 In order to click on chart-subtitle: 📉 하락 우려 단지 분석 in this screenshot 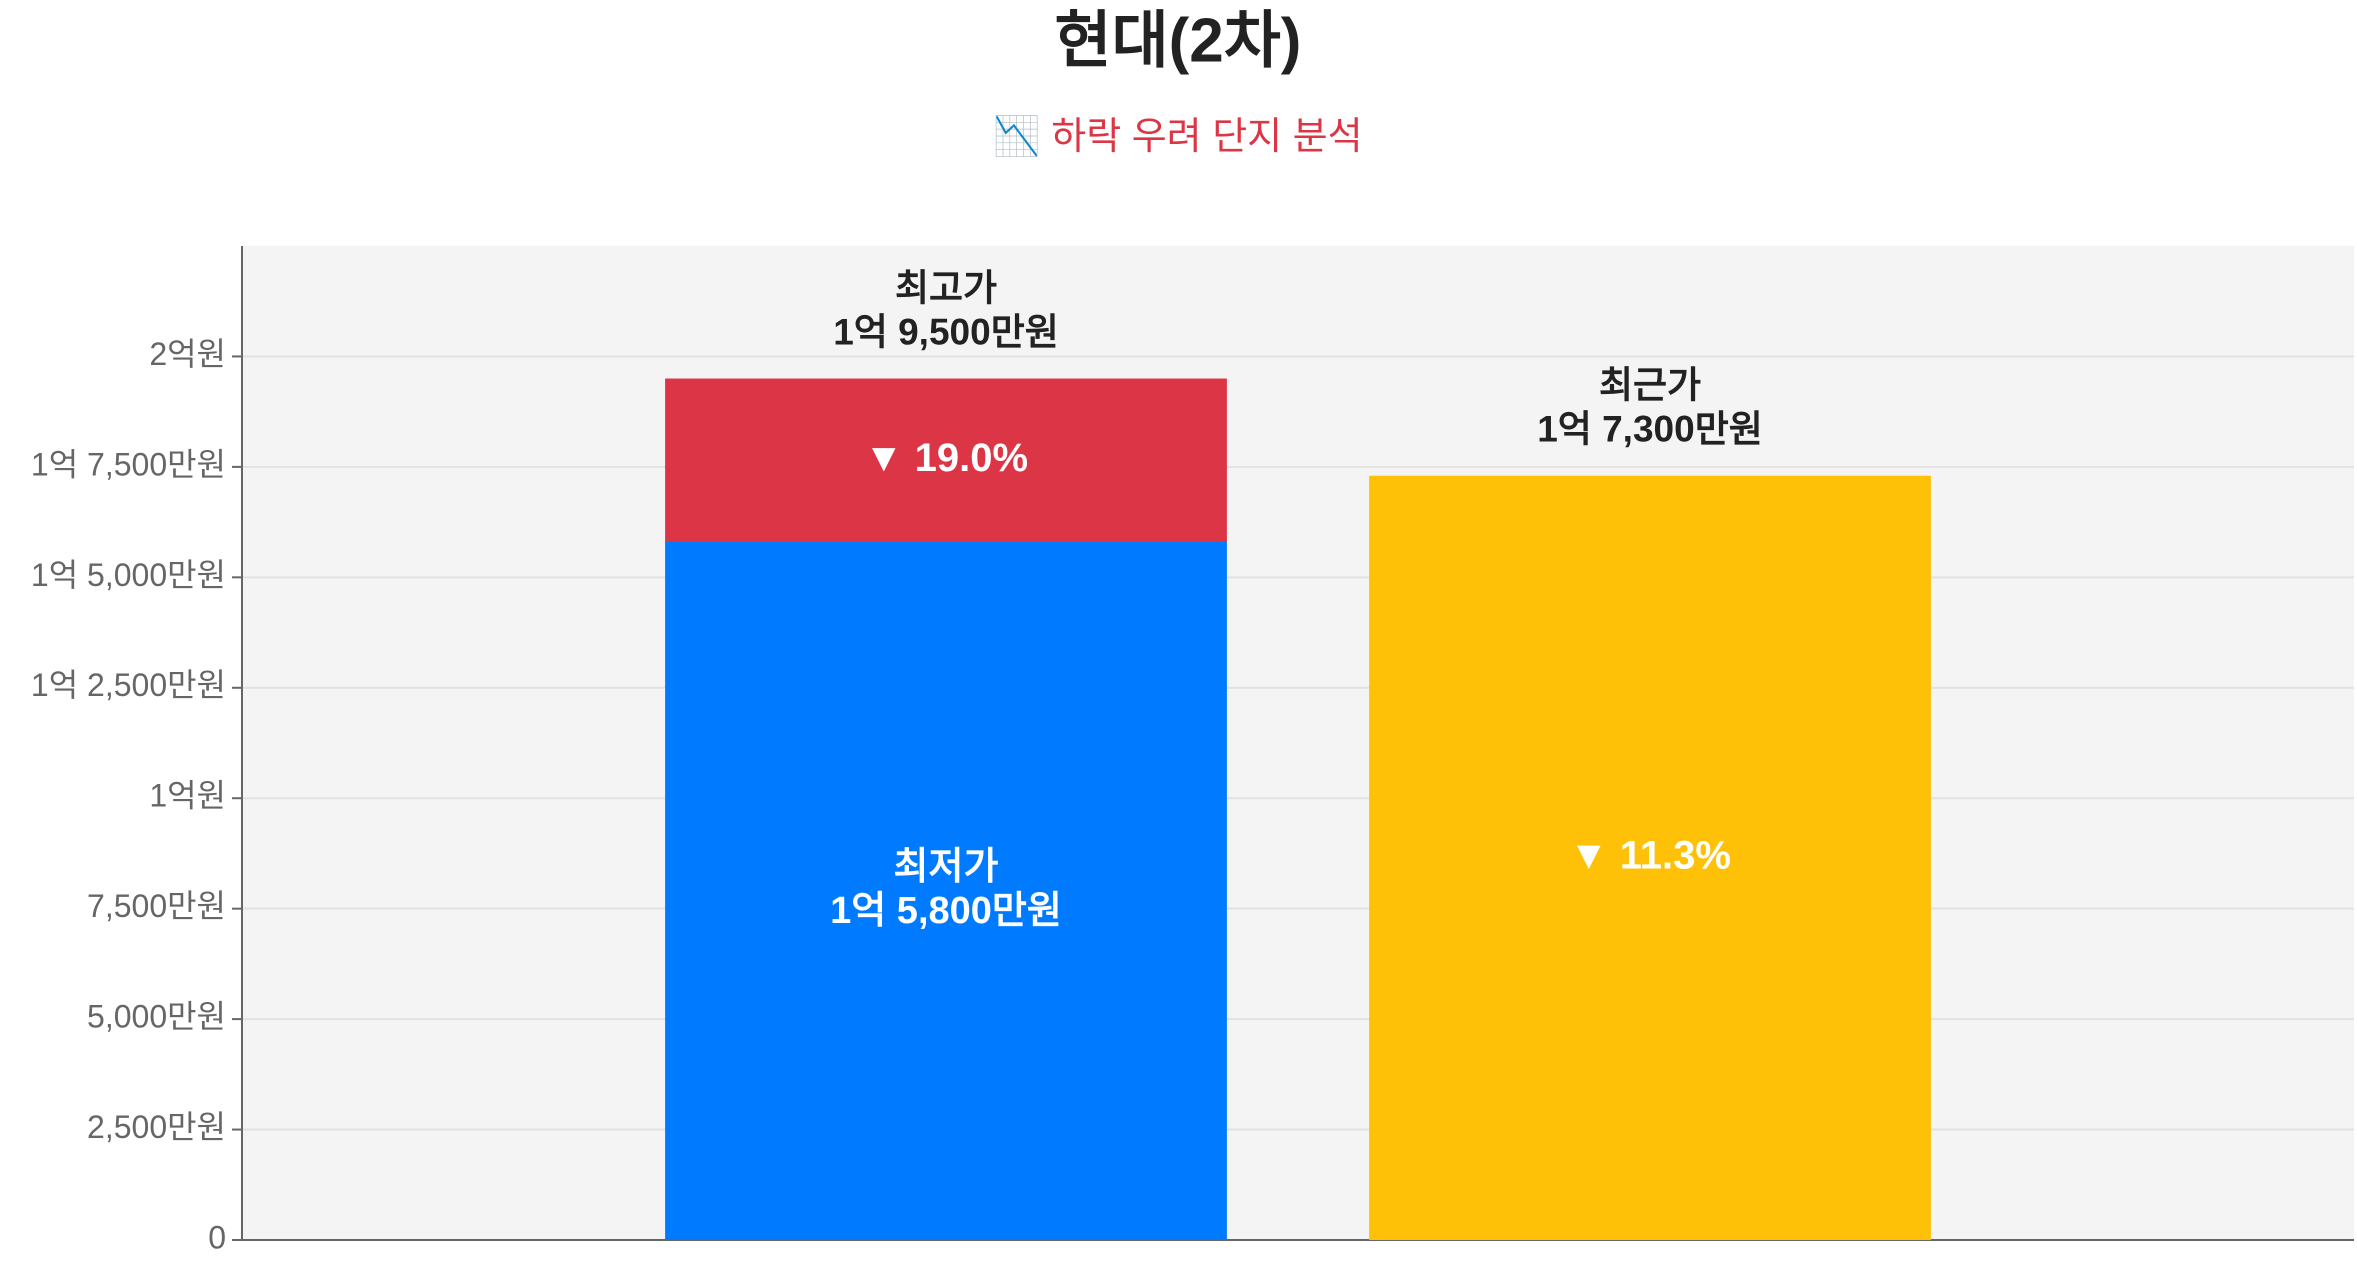, I will do `click(1177, 136)`.